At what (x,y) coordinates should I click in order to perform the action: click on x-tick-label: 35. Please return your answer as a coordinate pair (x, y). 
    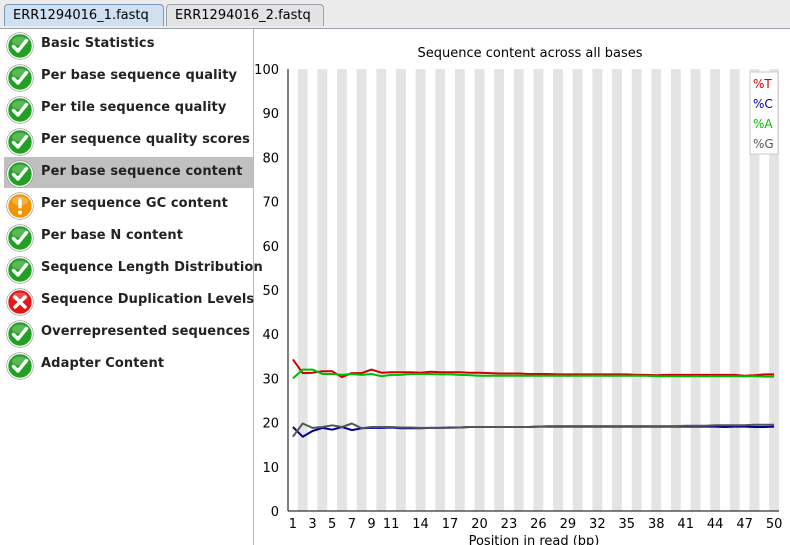
    Looking at the image, I should click on (627, 524).